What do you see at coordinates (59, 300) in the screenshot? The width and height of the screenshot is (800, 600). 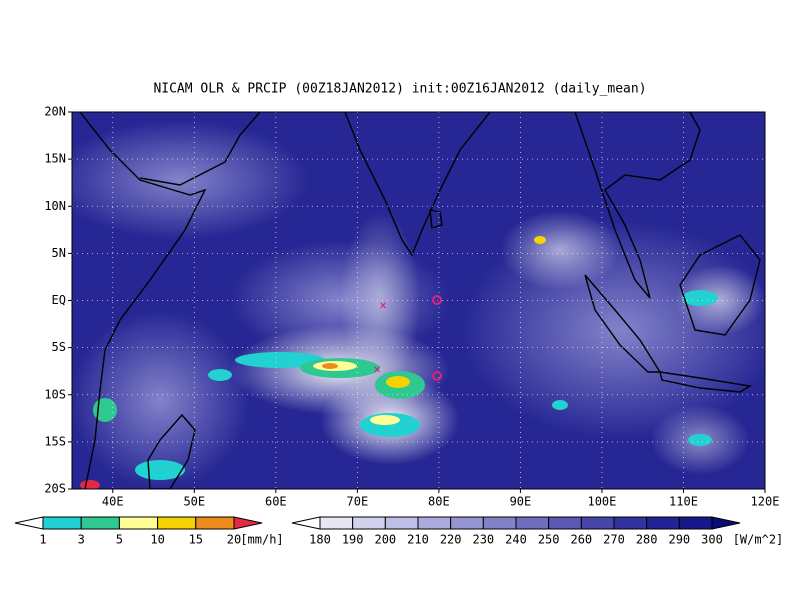 I see `lat-label: EQ` at bounding box center [59, 300].